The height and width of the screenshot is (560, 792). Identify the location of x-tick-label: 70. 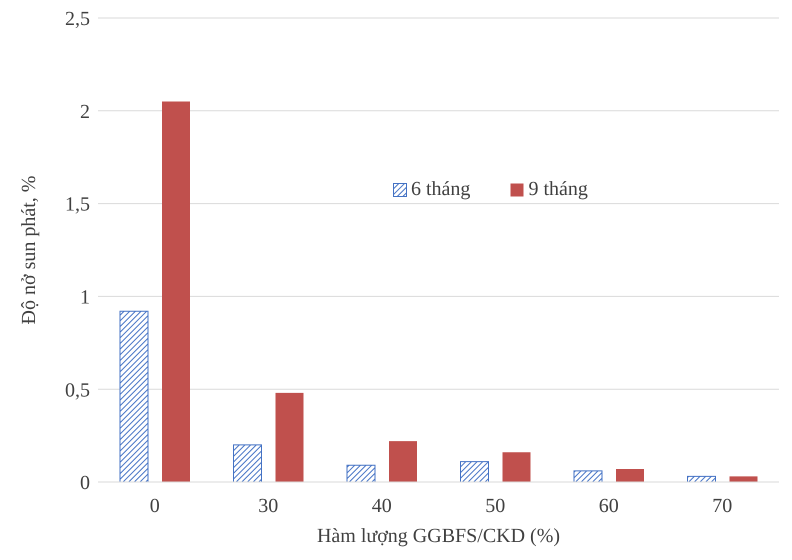
(722, 506).